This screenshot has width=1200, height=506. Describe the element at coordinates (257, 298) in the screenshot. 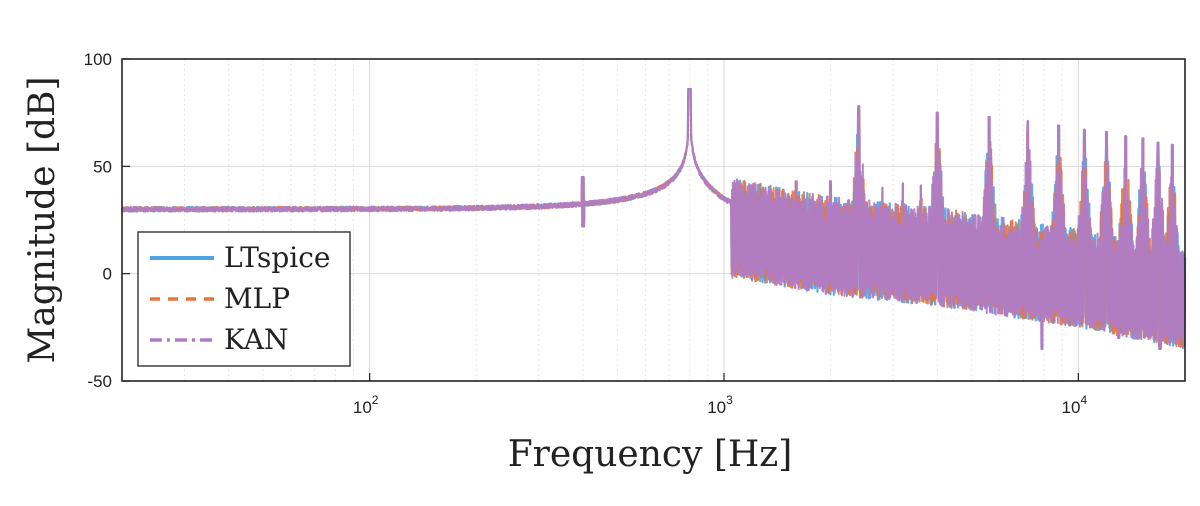

I see `legend-label-mlp: MLP` at that location.